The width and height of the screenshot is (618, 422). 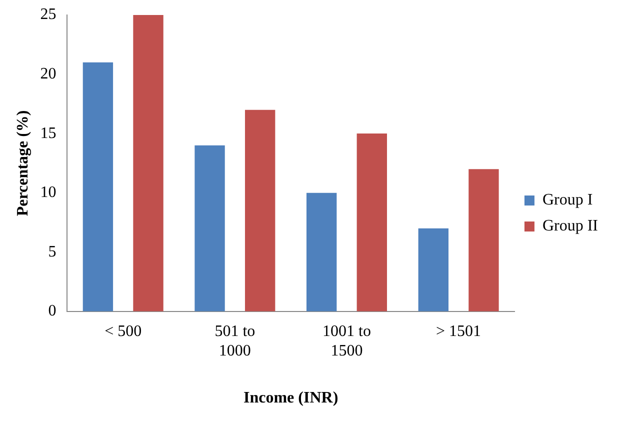 What do you see at coordinates (48, 73) in the screenshot?
I see `y-tick-label: 20` at bounding box center [48, 73].